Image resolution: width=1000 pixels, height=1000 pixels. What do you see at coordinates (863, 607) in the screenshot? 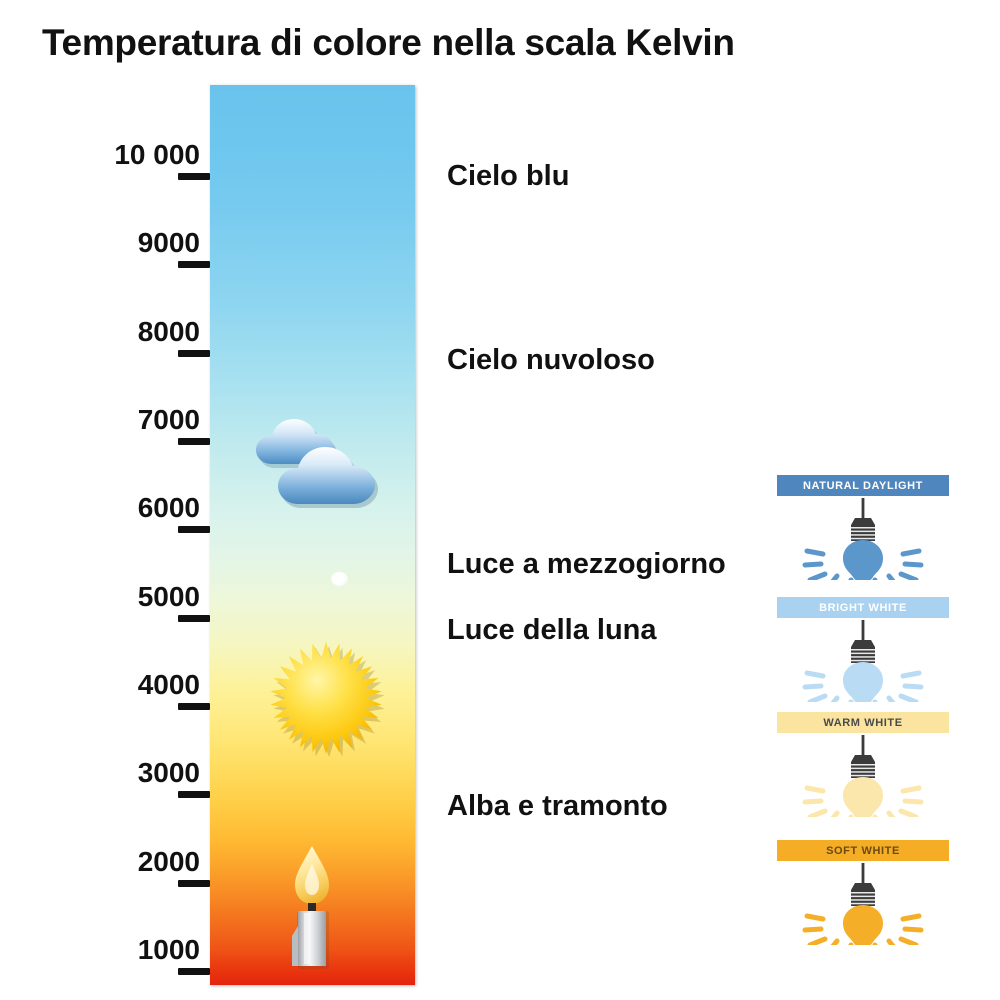
I see `bulb-label-bar: BRIGHT WHITE` at bounding box center [863, 607].